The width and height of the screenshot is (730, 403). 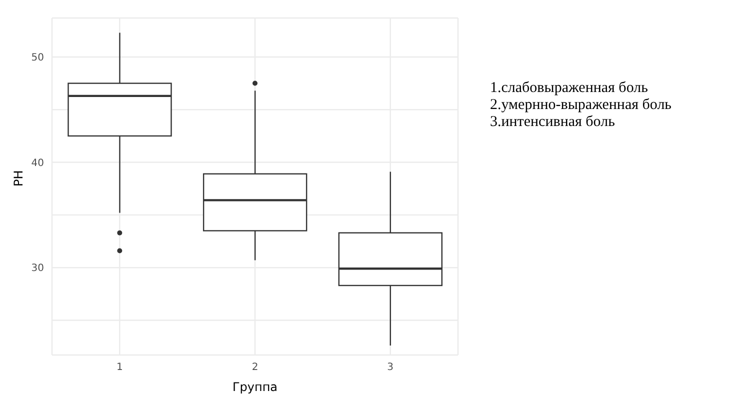 What do you see at coordinates (37, 163) in the screenshot?
I see `y-tick-label: 40` at bounding box center [37, 163].